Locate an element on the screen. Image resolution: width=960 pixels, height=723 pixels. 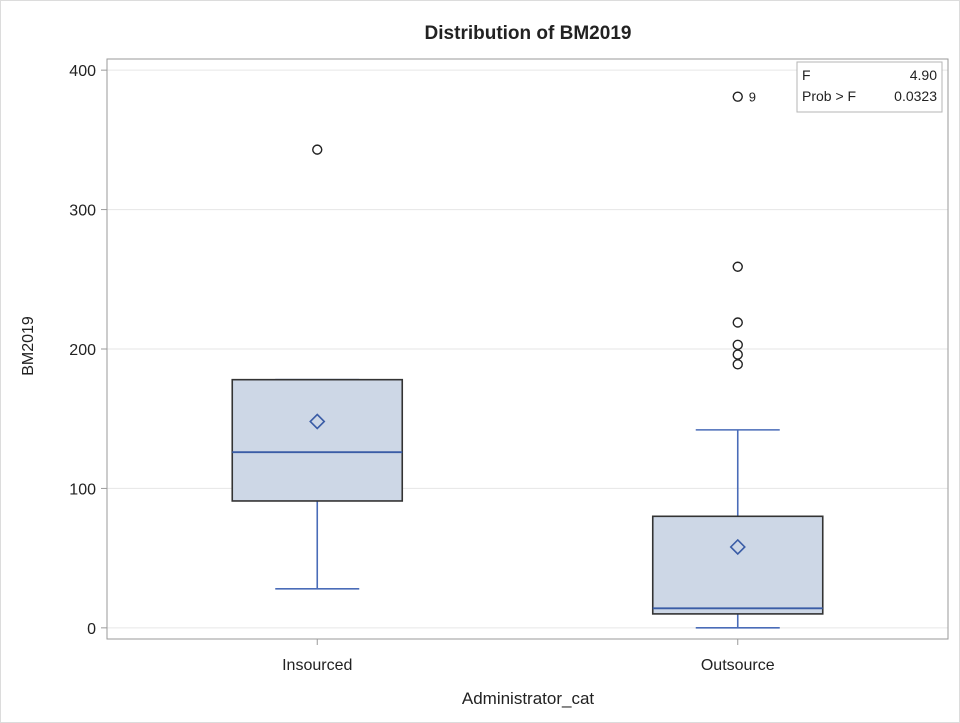
x-tick-label: Outsource is located at coordinates (738, 665).